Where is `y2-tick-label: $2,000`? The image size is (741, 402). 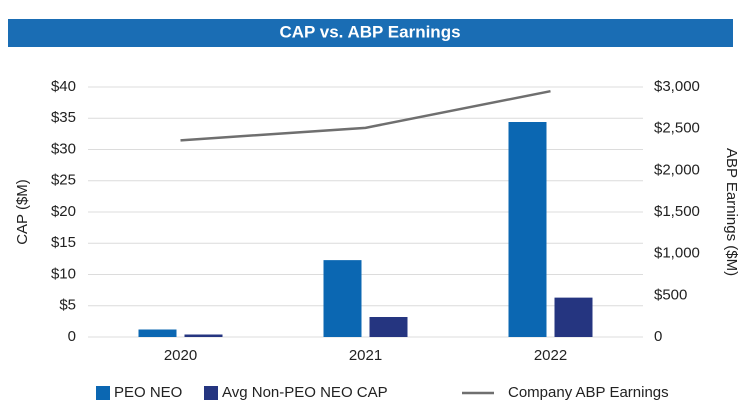 y2-tick-label: $2,000 is located at coordinates (677, 169).